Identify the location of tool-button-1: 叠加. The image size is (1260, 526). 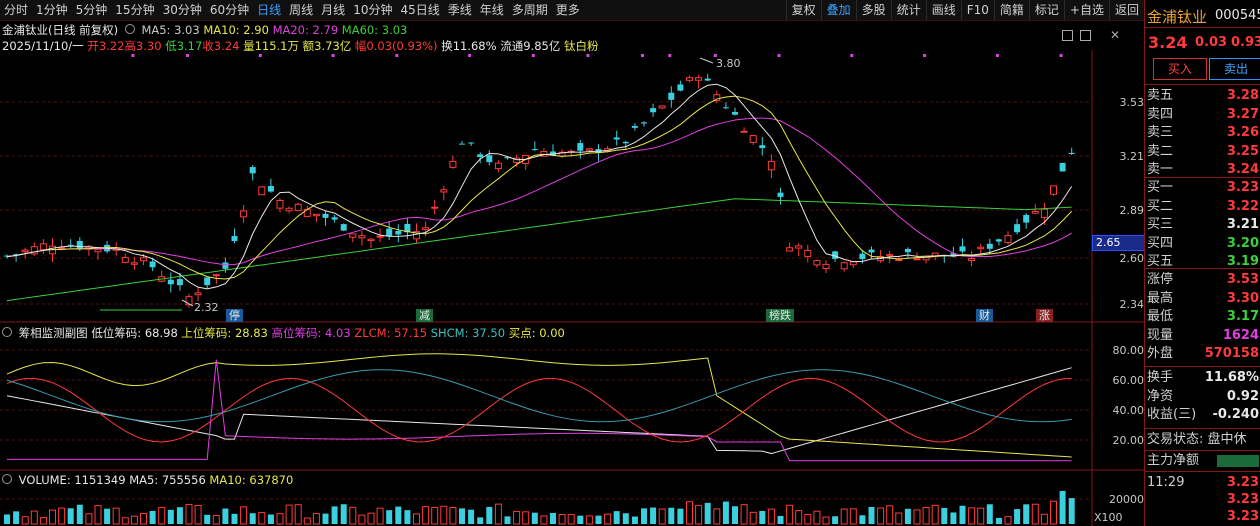
(838, 10).